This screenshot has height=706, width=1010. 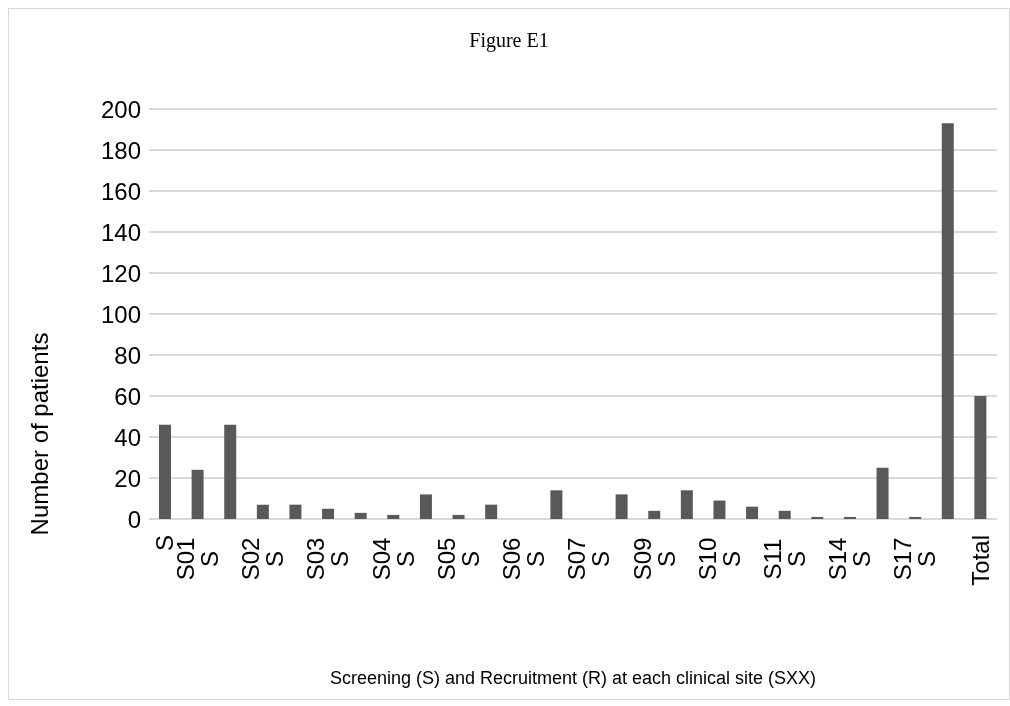 I want to click on chart-title: Figure E1, so click(x=509, y=40).